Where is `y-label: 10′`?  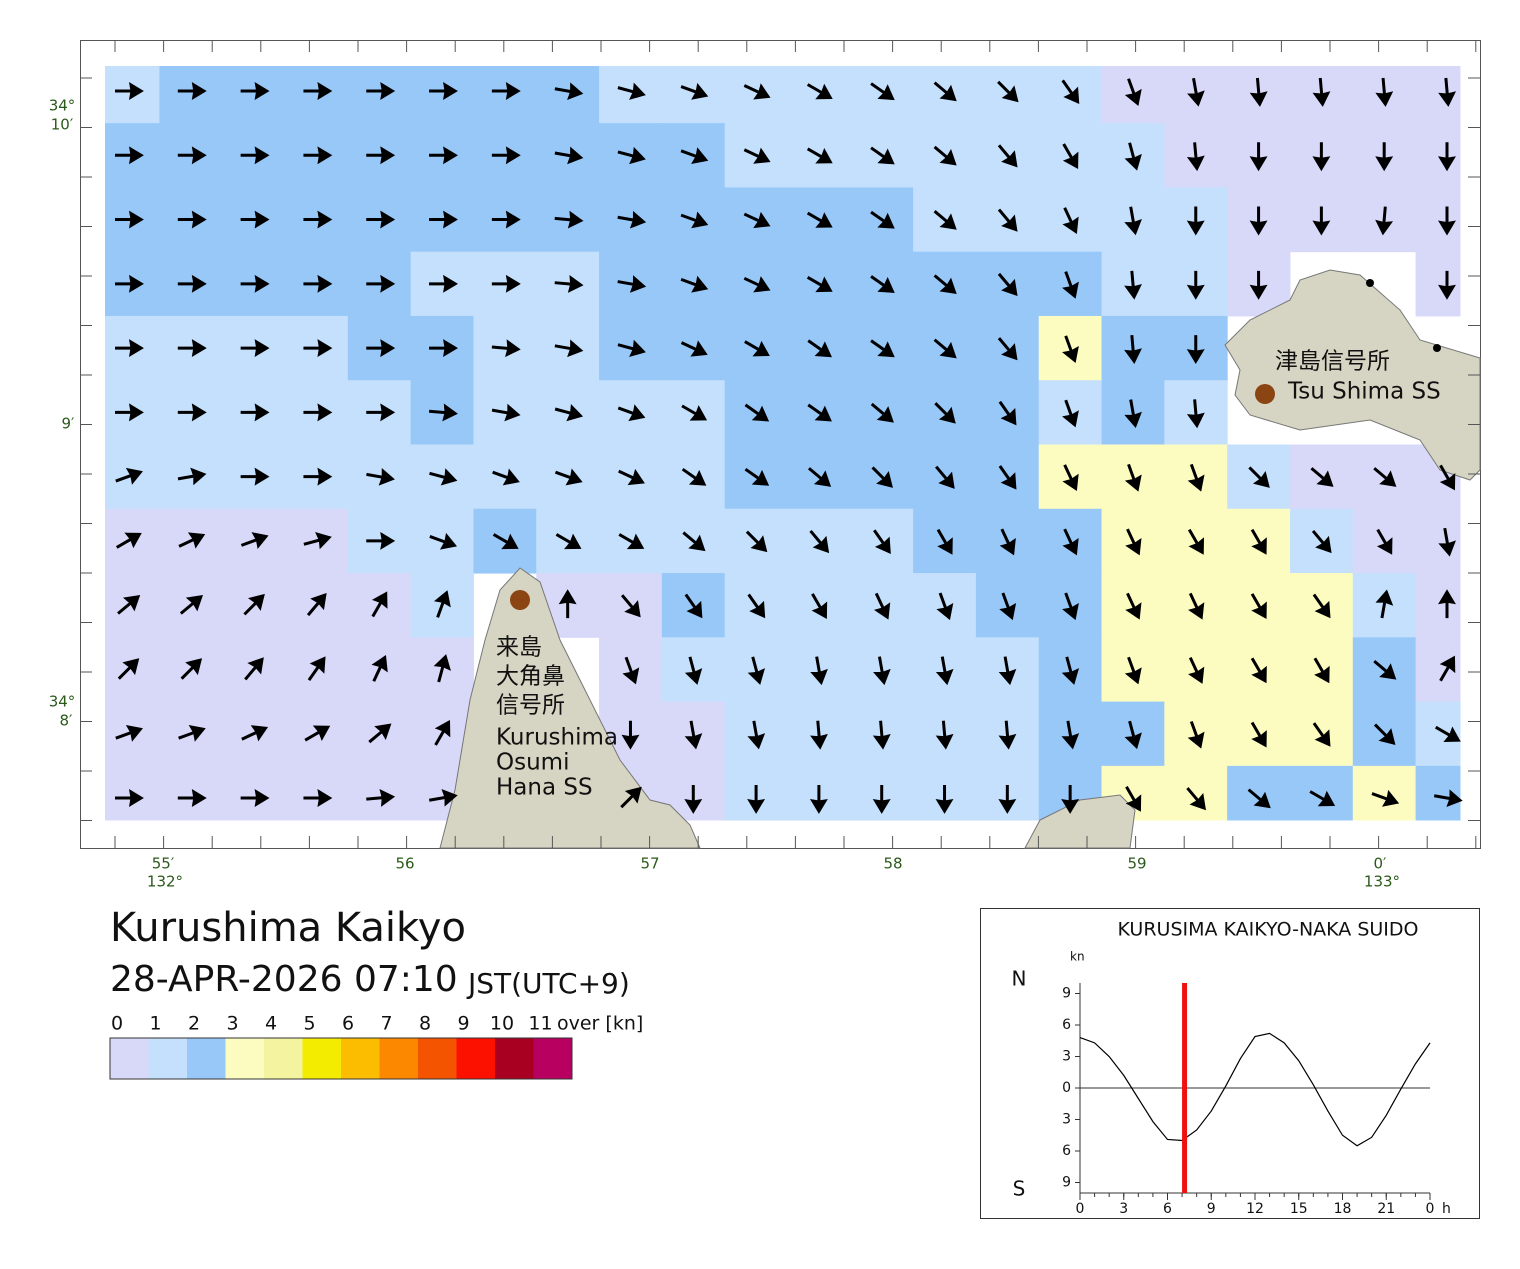
y-label: 10′ is located at coordinates (62, 125).